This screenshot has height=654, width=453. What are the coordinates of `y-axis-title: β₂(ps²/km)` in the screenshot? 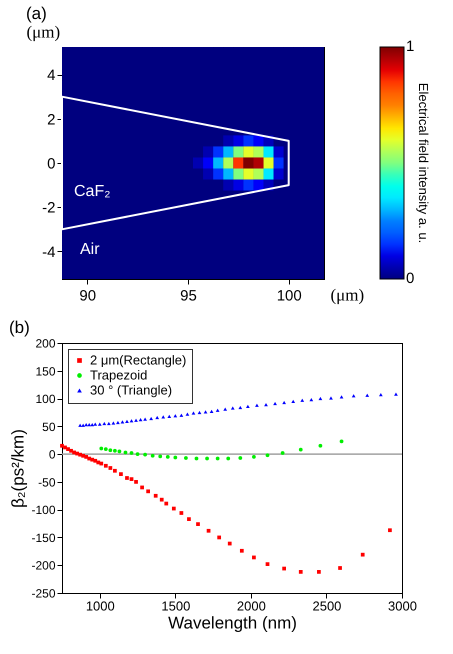 It's located at (18, 468).